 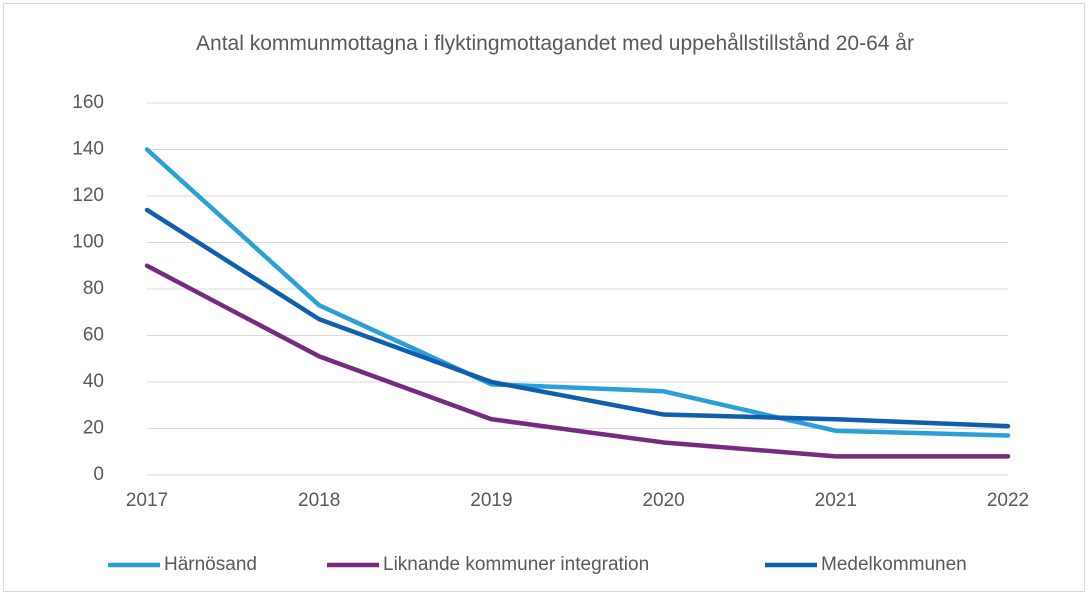 I want to click on x-tick-label: 2019, so click(x=491, y=500).